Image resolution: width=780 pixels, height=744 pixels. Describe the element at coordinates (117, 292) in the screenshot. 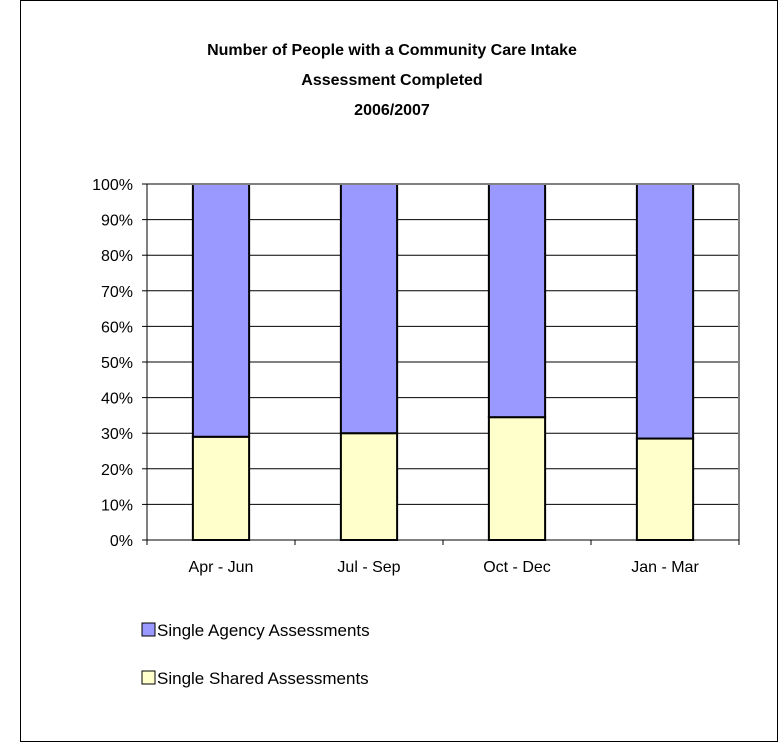

I see `y-tick-label: 70%` at that location.